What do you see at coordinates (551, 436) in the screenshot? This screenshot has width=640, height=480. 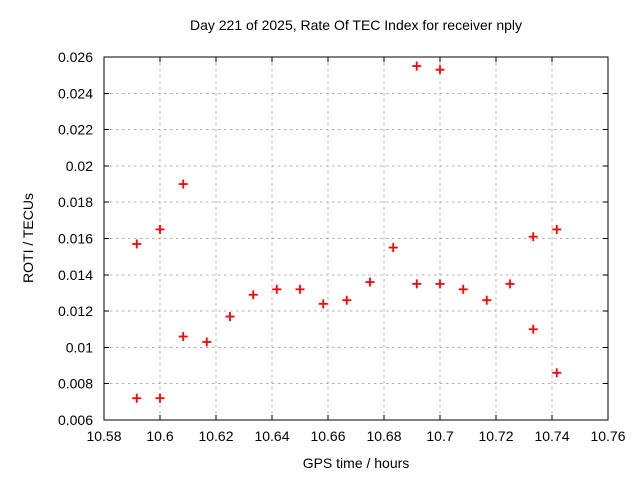 I see `x-tick-label: 10.74` at bounding box center [551, 436].